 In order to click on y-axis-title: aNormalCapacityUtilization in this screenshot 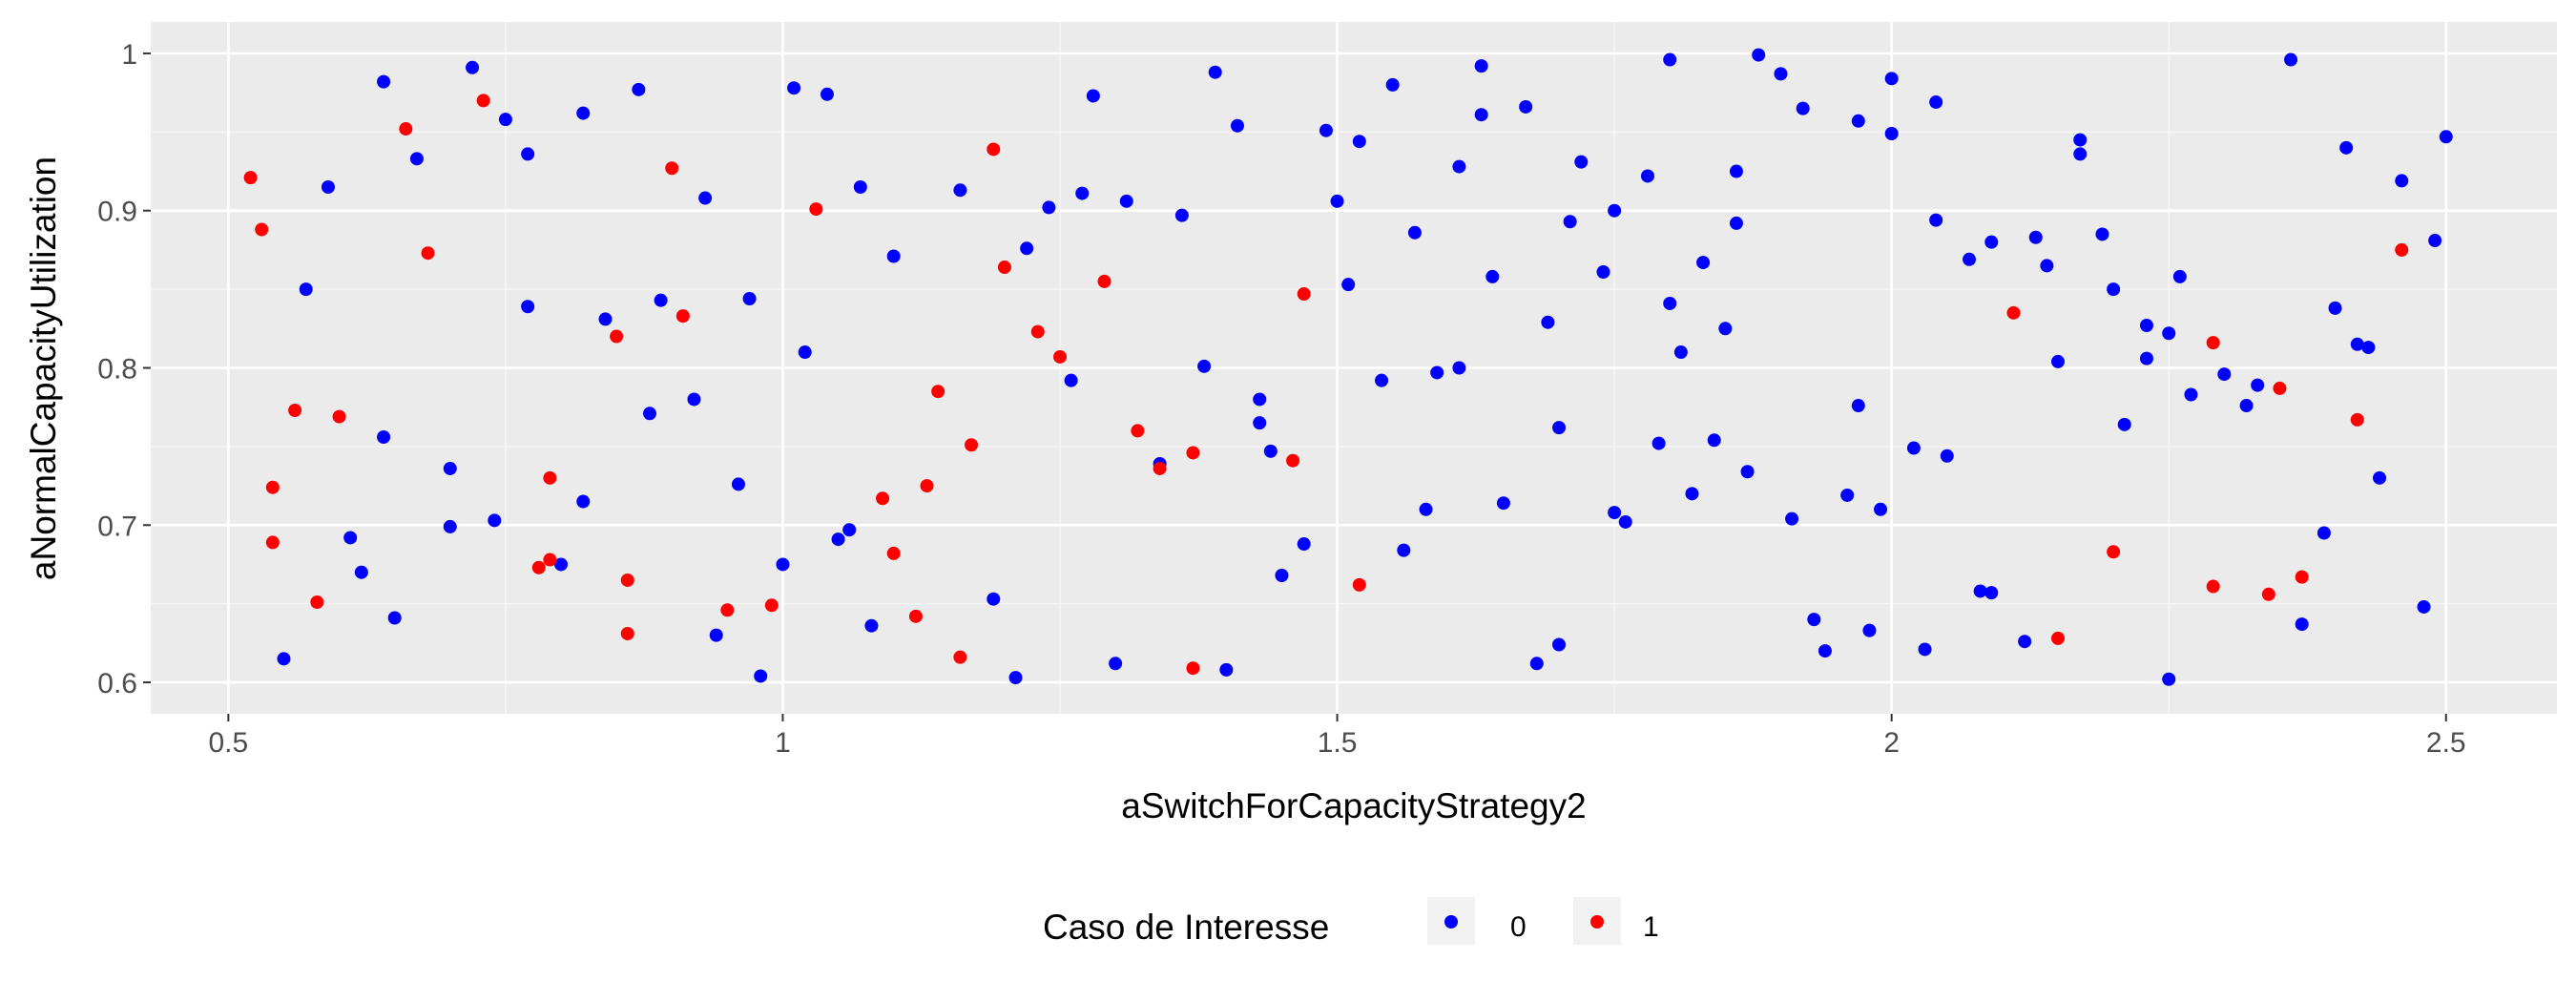, I will do `click(43, 368)`.